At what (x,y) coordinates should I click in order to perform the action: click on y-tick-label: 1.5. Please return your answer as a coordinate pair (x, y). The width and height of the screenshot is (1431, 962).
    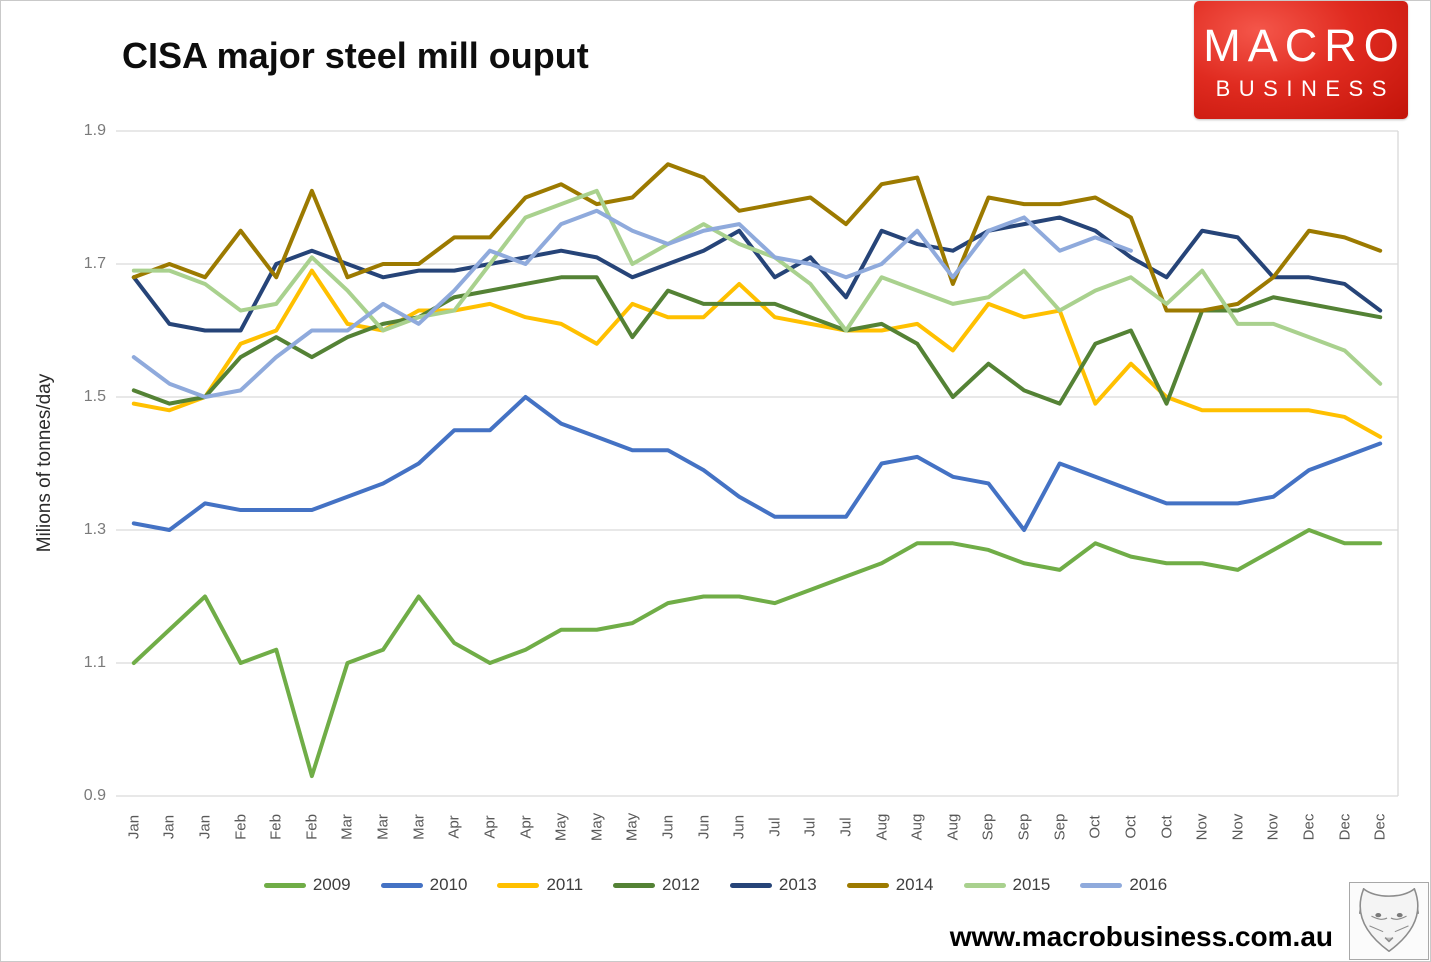
    Looking at the image, I should click on (94, 396).